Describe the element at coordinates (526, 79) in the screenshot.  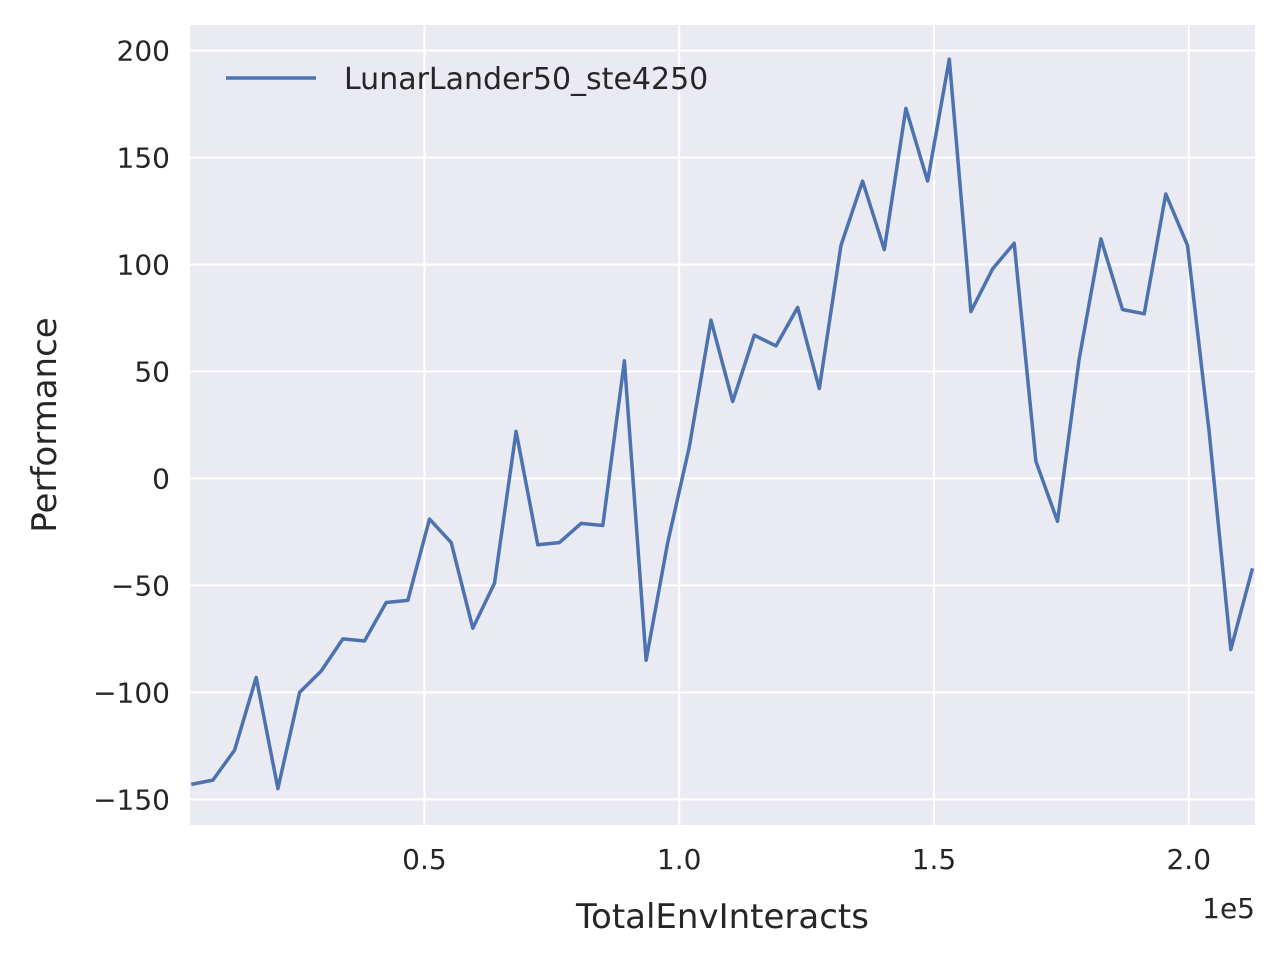
I see `legend-entry-label: LunarLander50_ste4250` at that location.